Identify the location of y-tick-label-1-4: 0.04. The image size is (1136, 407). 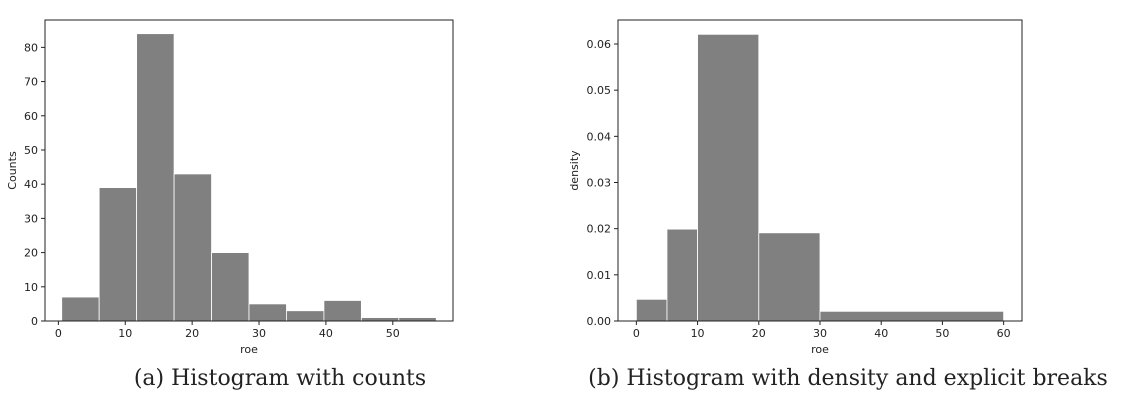
(599, 136).